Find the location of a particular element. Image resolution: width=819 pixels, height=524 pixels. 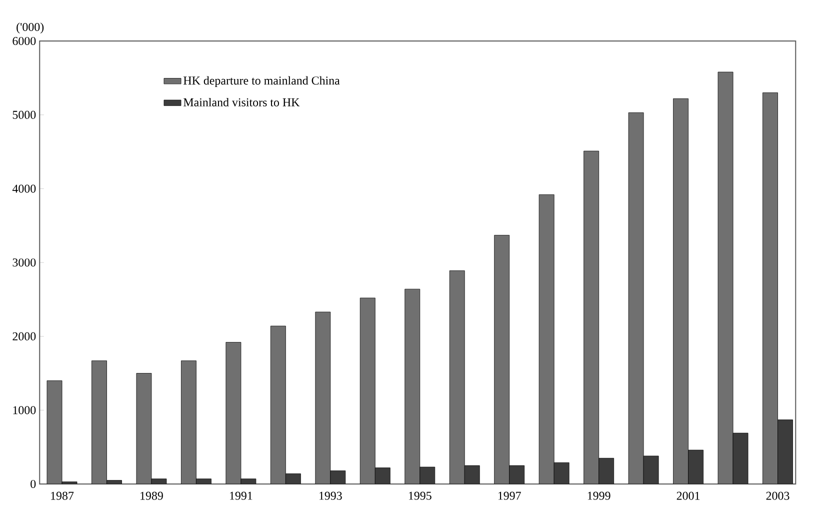

legend-label: Mainland visitors to HK is located at coordinates (242, 102).